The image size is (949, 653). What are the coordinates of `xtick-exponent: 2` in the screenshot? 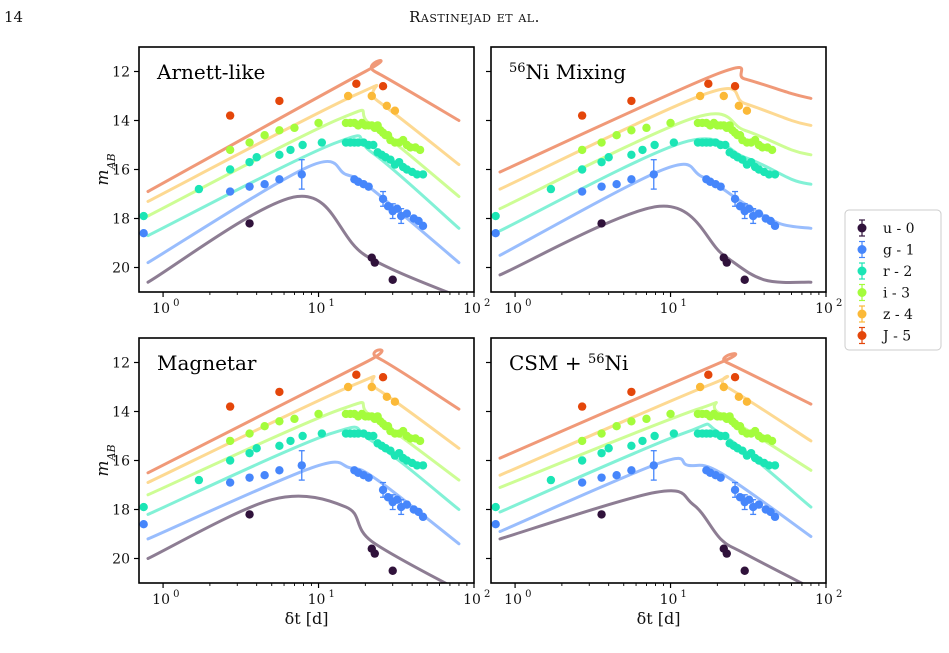 It's located at (839, 303).